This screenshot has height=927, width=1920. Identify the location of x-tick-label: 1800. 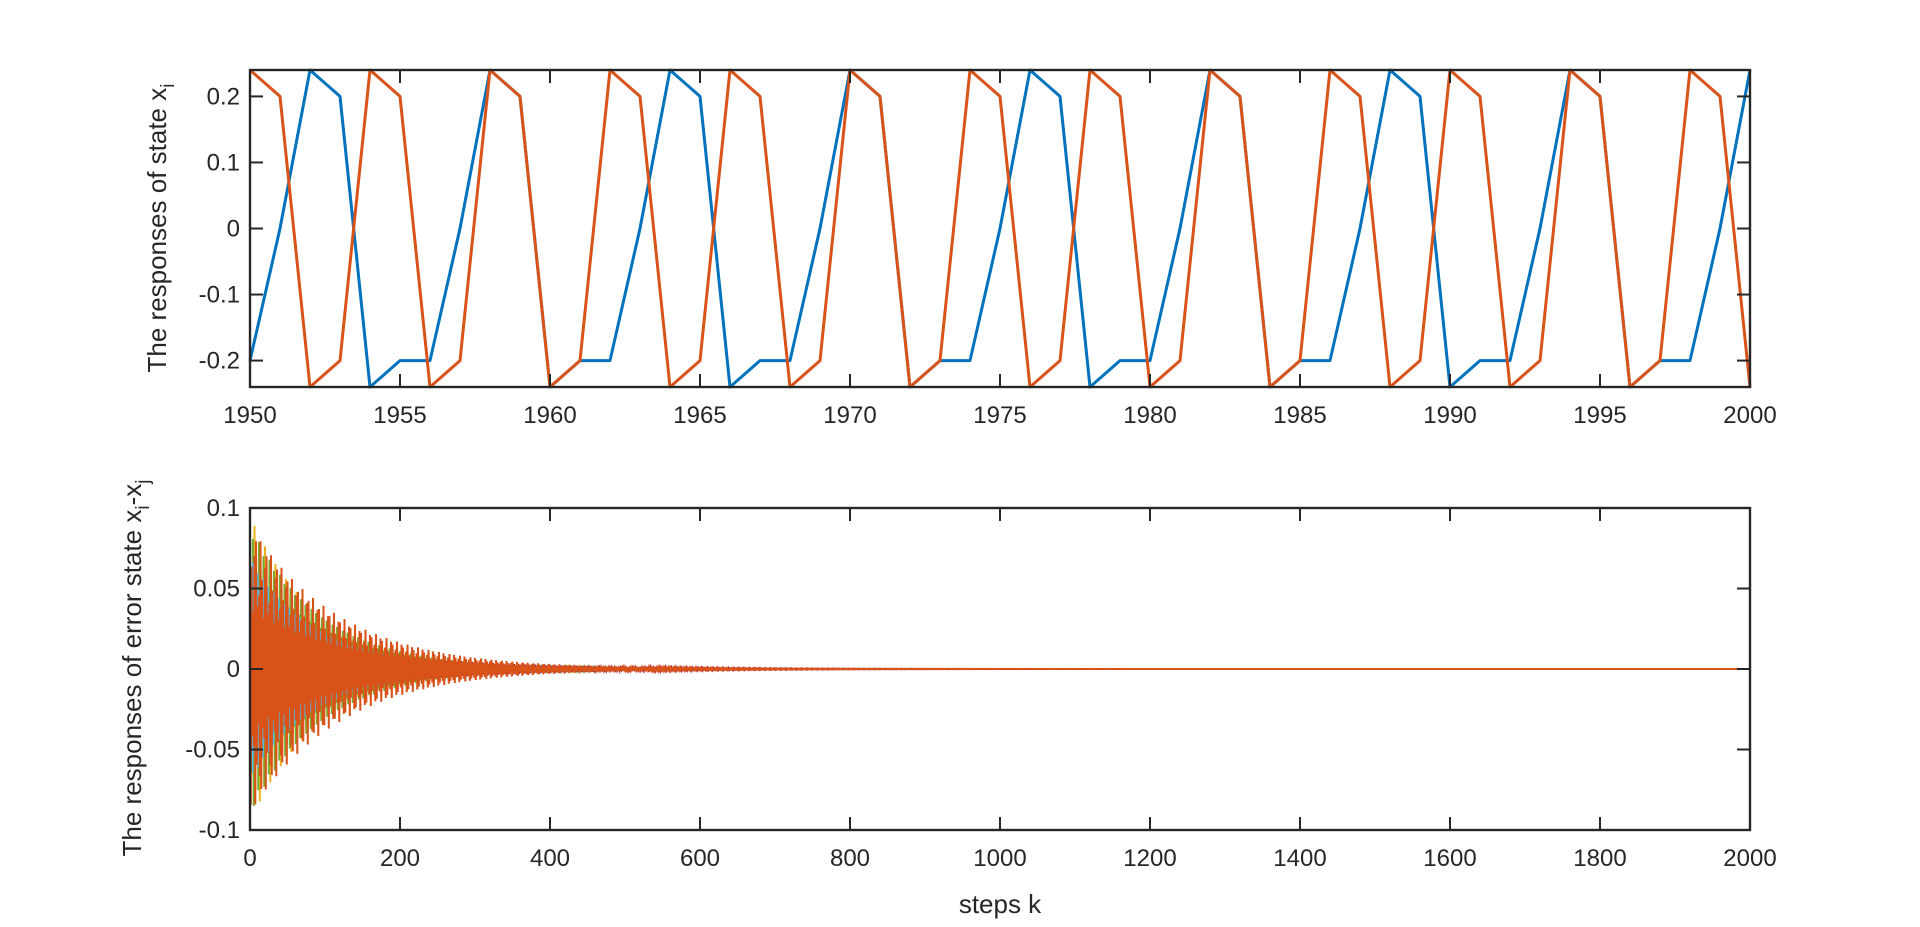
(1599, 858).